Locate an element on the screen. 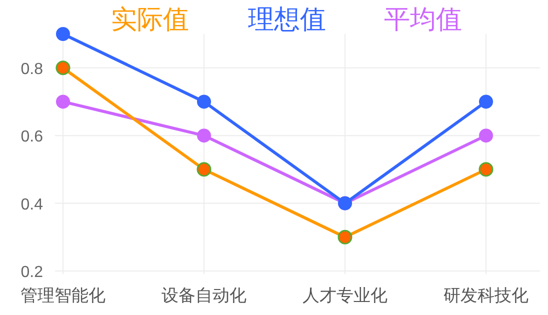 The image size is (548, 315). y-tick-label: 0.2 is located at coordinates (32, 272).